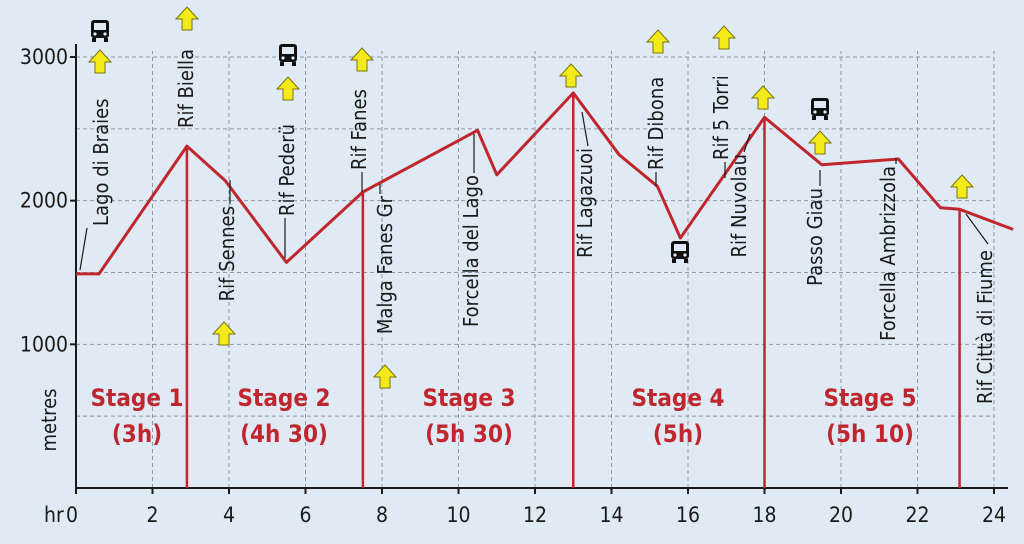 This screenshot has height=544, width=1024. Describe the element at coordinates (49, 419) in the screenshot. I see `y-axis-label: metres` at that location.